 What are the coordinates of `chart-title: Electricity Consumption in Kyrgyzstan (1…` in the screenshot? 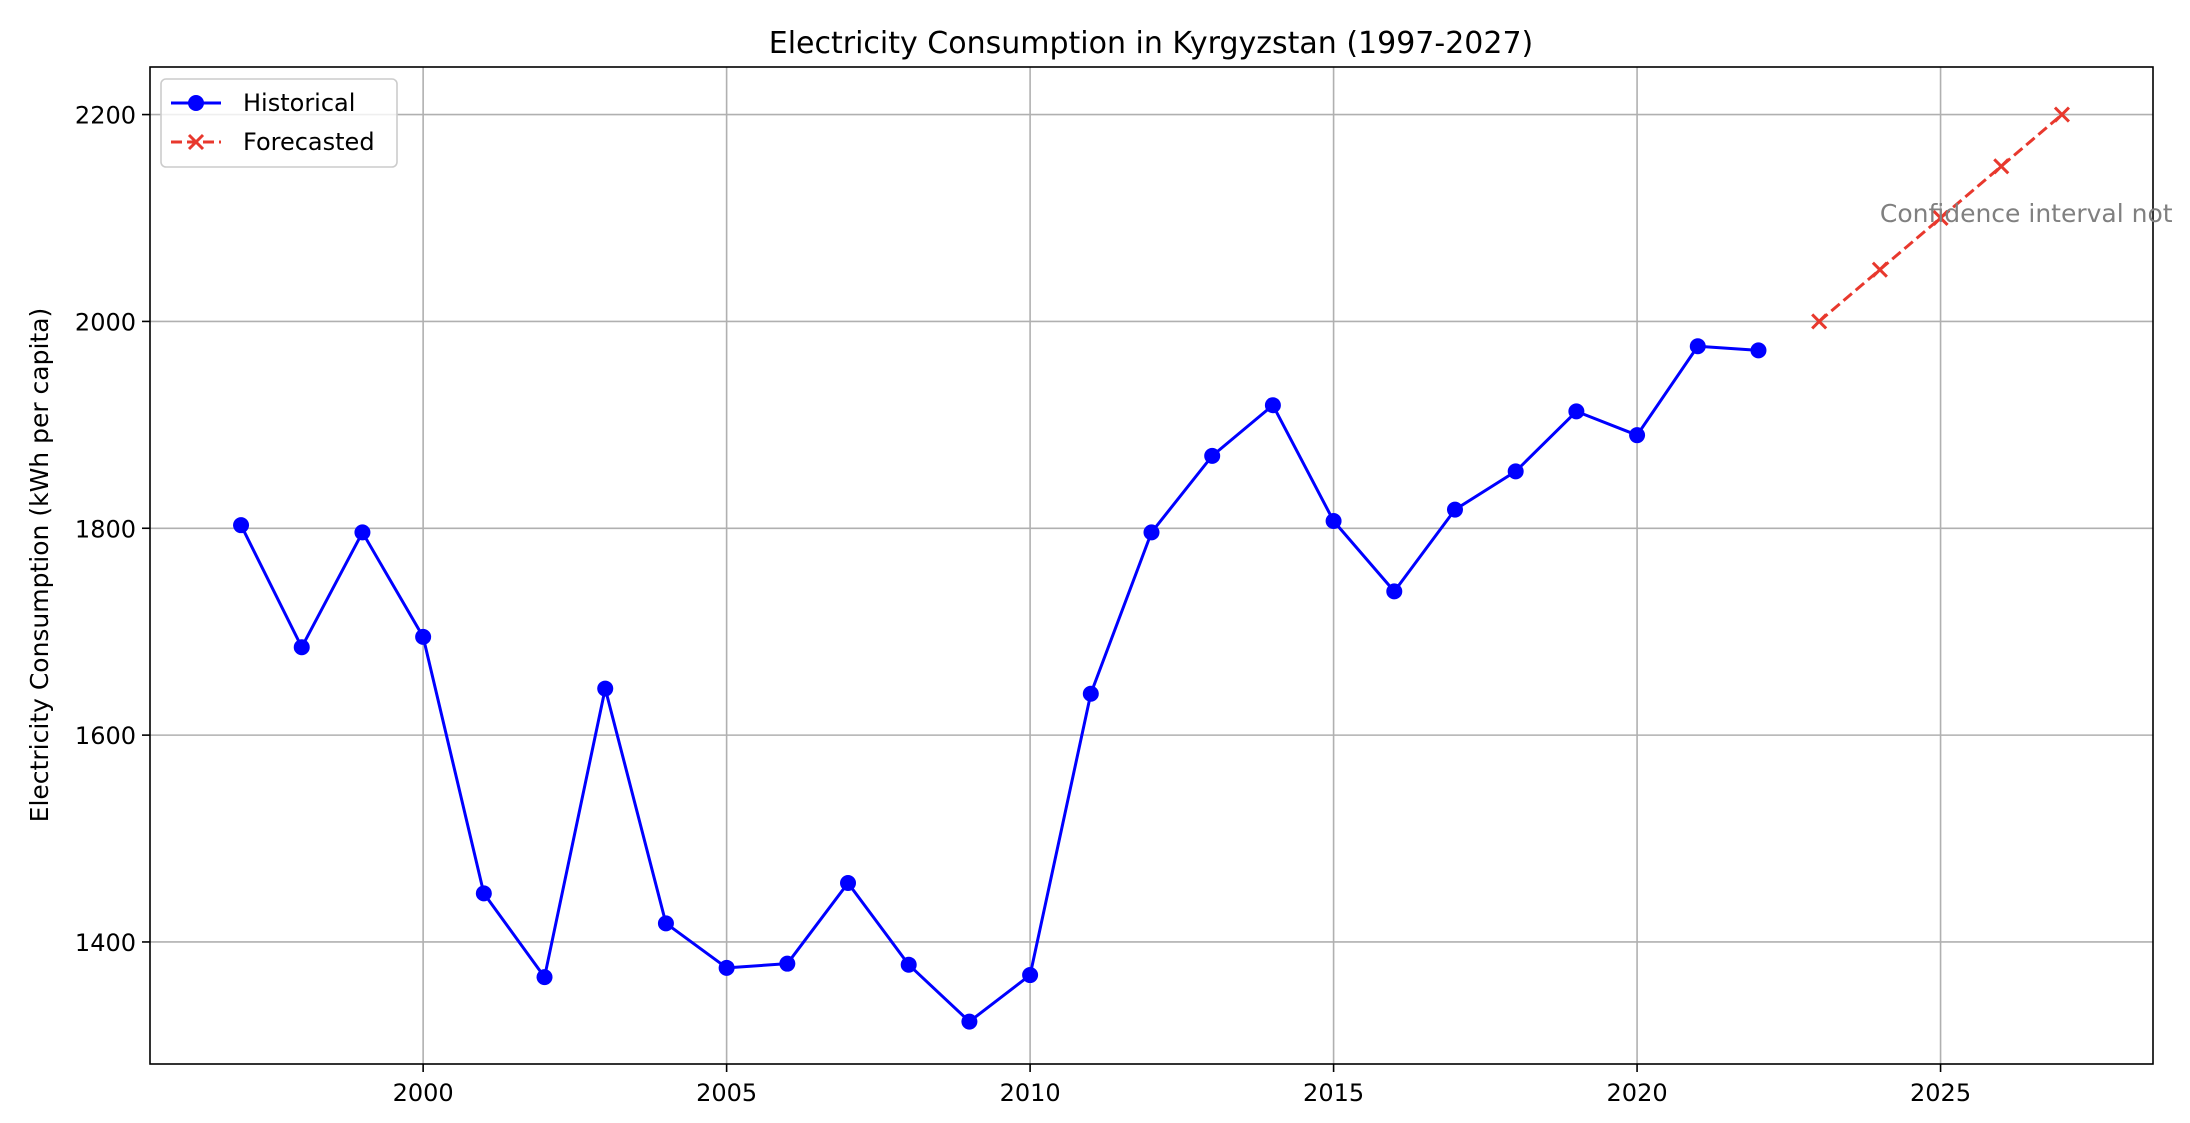 It's located at (1151, 43).